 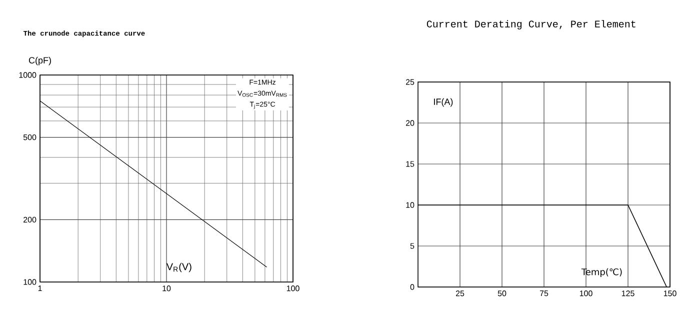 What do you see at coordinates (412, 246) in the screenshot?
I see `y-tick-label: 5` at bounding box center [412, 246].